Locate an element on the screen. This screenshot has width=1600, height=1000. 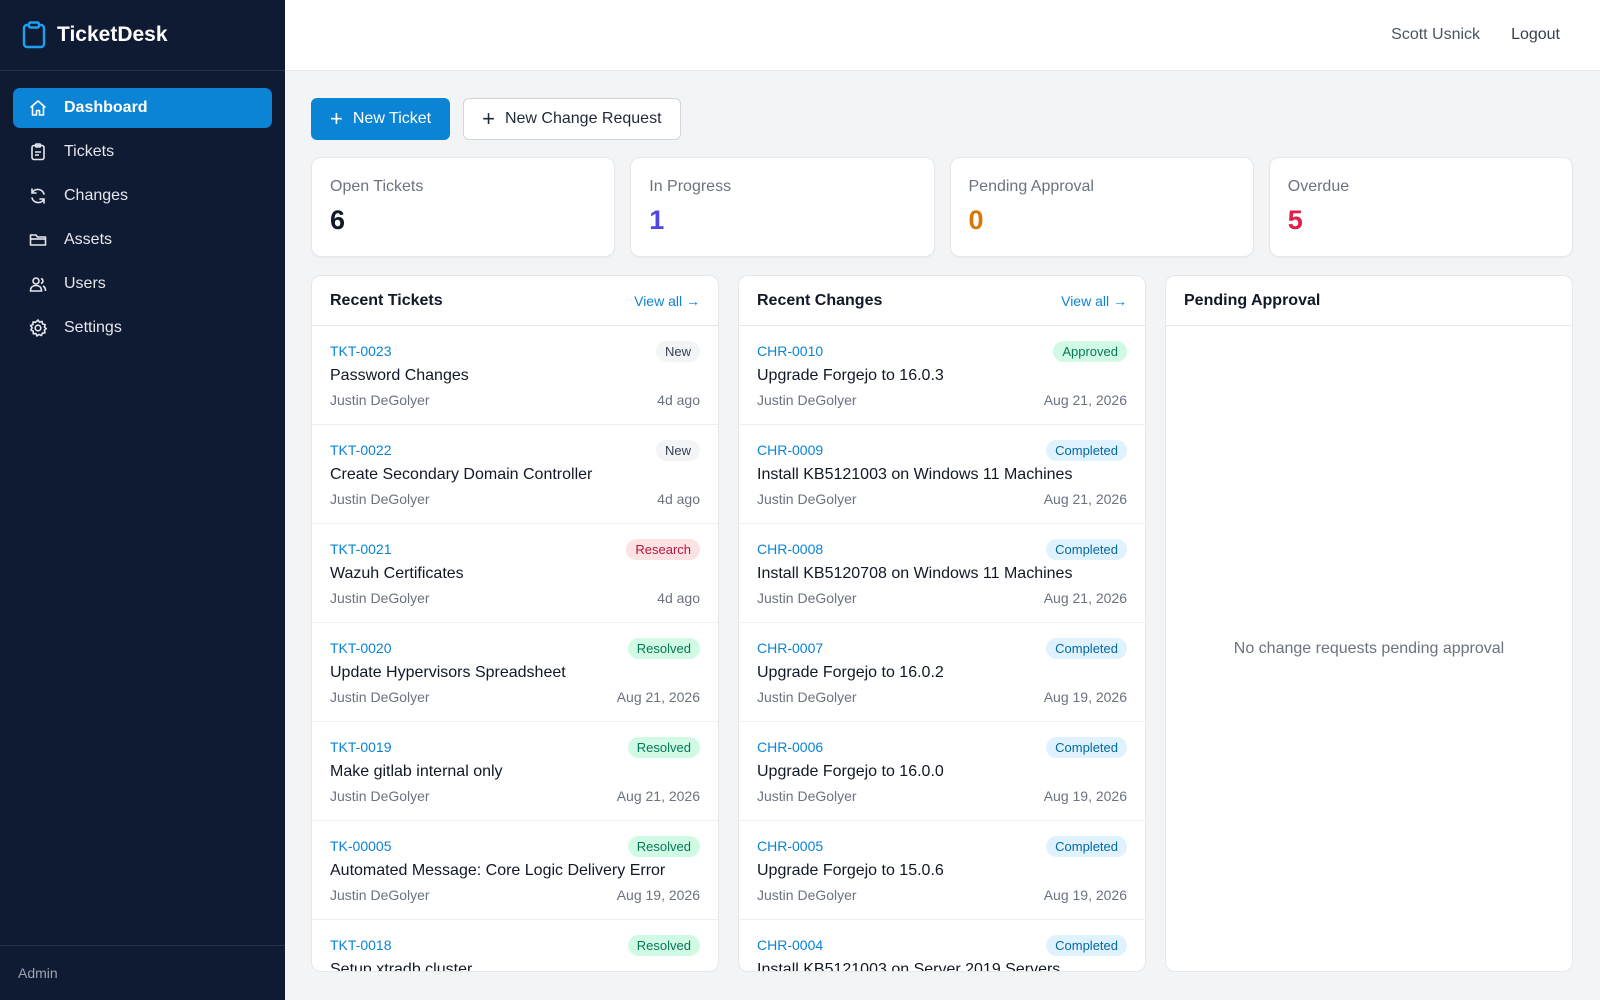
item-code: TKT-0020 is located at coordinates (361, 648).